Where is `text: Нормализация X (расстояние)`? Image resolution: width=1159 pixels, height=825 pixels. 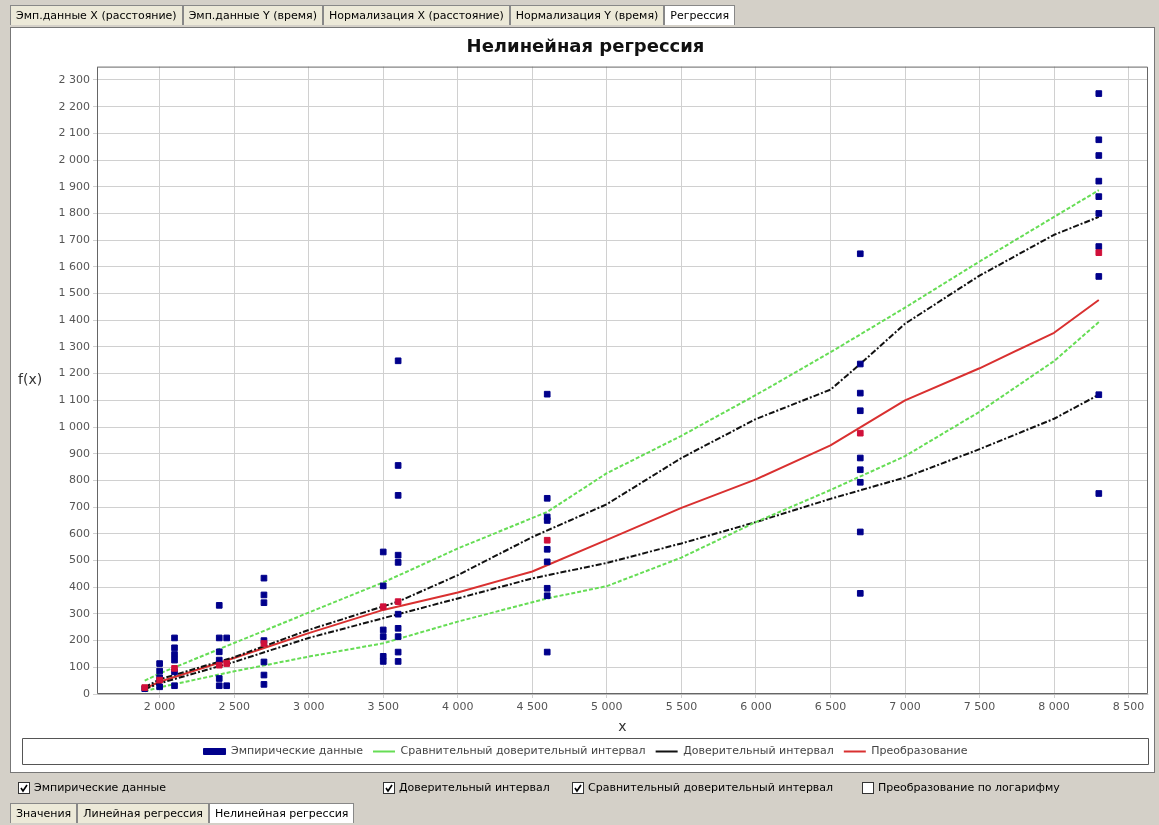
text: Нормализация X (расстояние) is located at coordinates (416, 15).